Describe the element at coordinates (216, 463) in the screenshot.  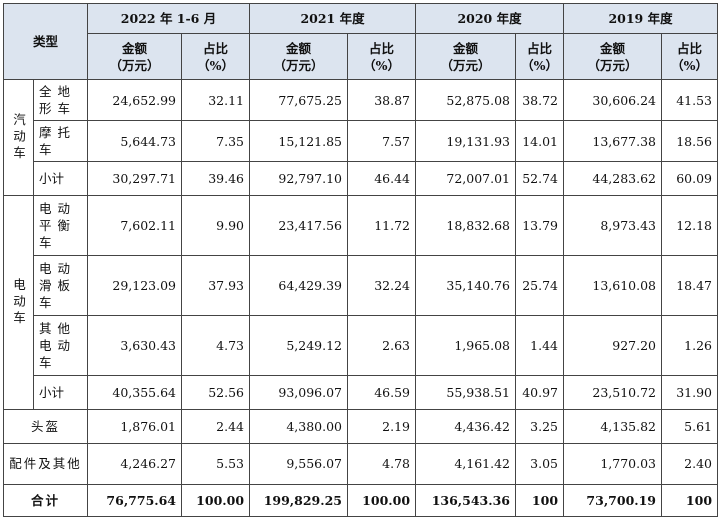
I see `ratio-cell: 5.53` at that location.